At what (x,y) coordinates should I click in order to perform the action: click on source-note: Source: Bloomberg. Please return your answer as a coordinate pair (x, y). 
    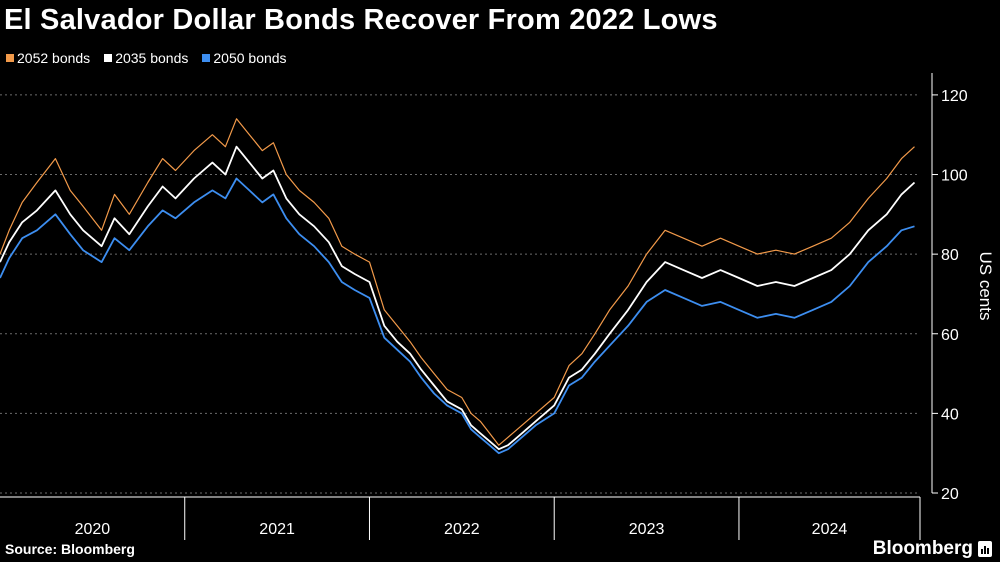
    Looking at the image, I should click on (70, 549).